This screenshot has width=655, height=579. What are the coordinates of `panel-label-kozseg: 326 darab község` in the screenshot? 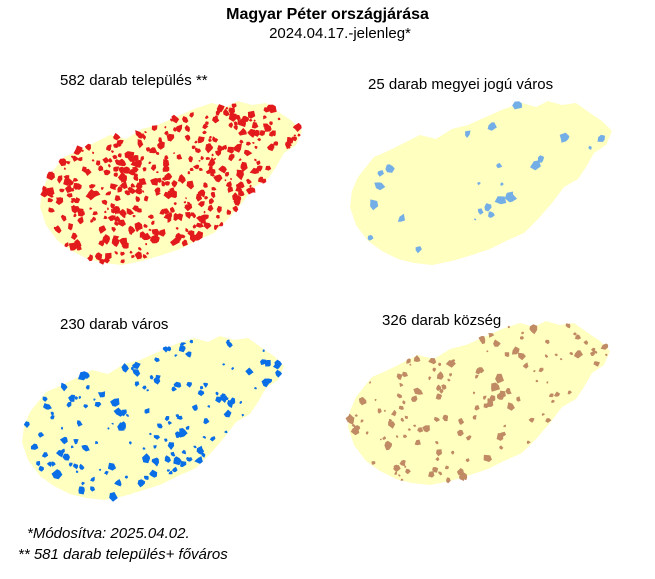 It's located at (442, 320).